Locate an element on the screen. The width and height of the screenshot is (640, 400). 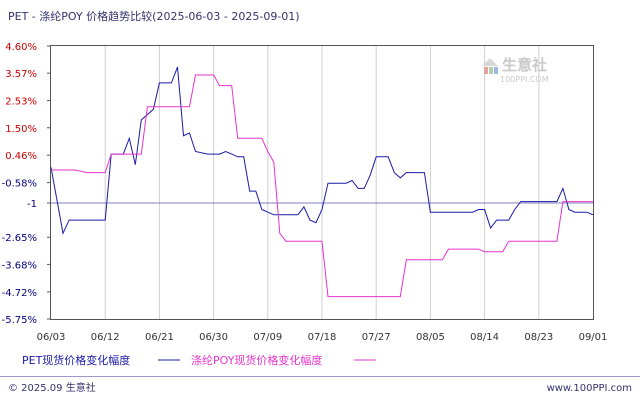
x-tick-label: 07/18 is located at coordinates (322, 337).